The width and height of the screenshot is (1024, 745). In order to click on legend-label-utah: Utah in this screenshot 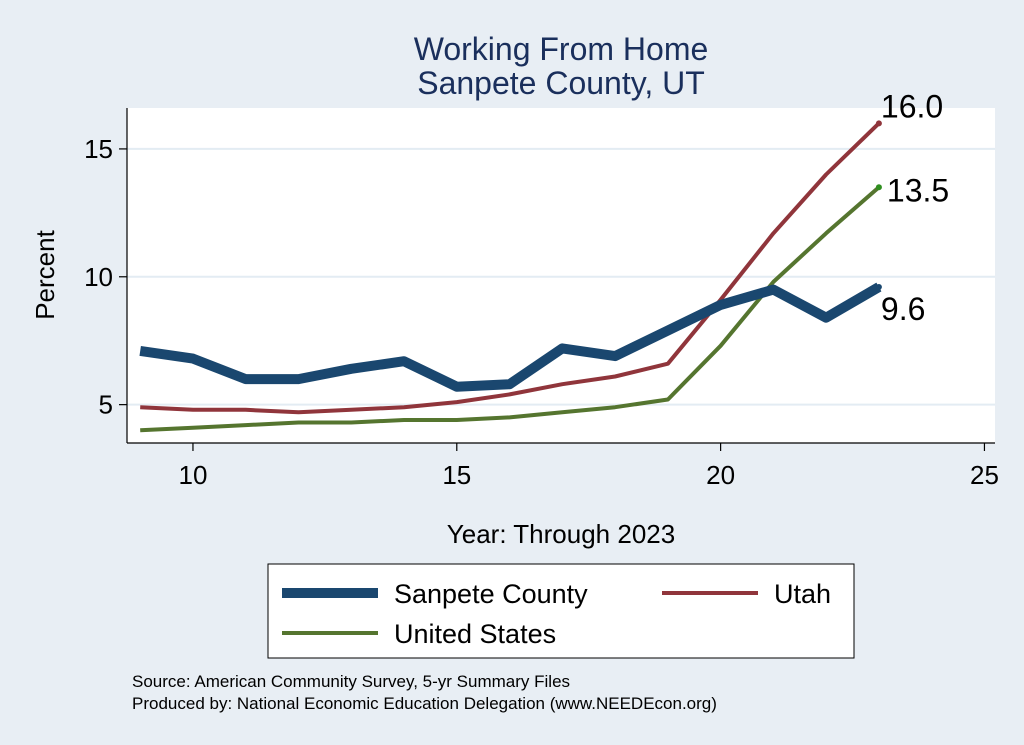, I will do `click(802, 594)`.